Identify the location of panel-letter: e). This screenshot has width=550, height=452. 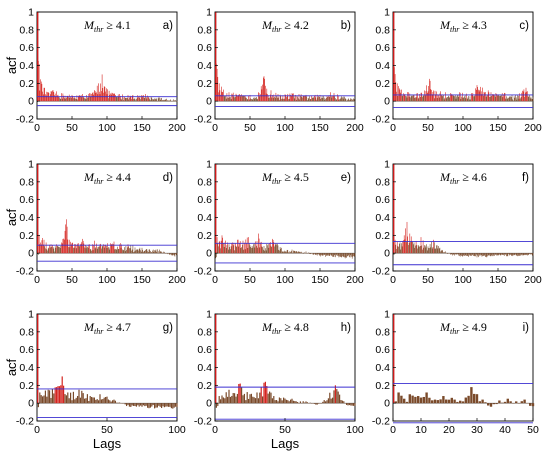
(346, 178).